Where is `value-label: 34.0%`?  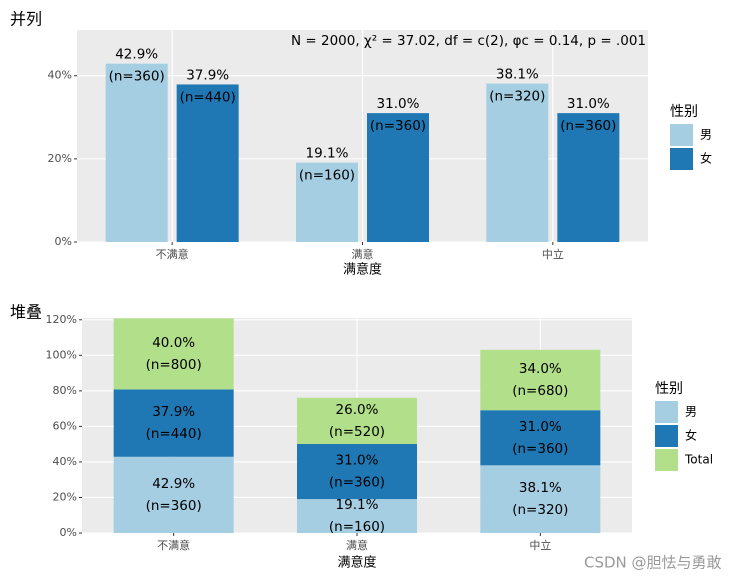 value-label: 34.0% is located at coordinates (540, 369).